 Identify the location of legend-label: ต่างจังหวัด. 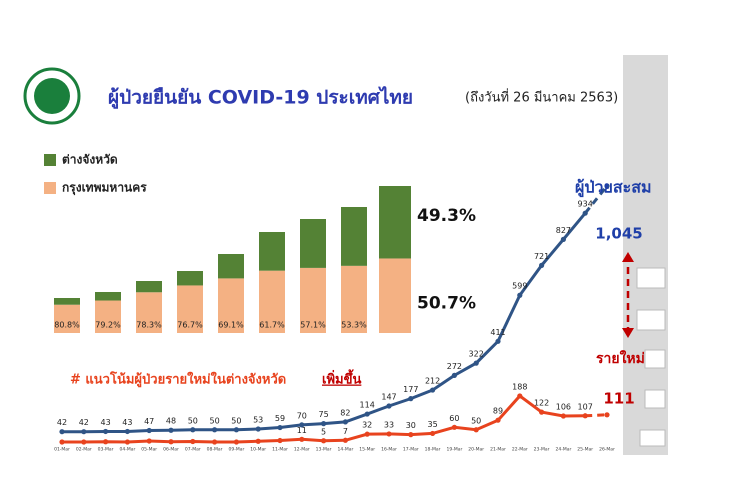
(90, 160).